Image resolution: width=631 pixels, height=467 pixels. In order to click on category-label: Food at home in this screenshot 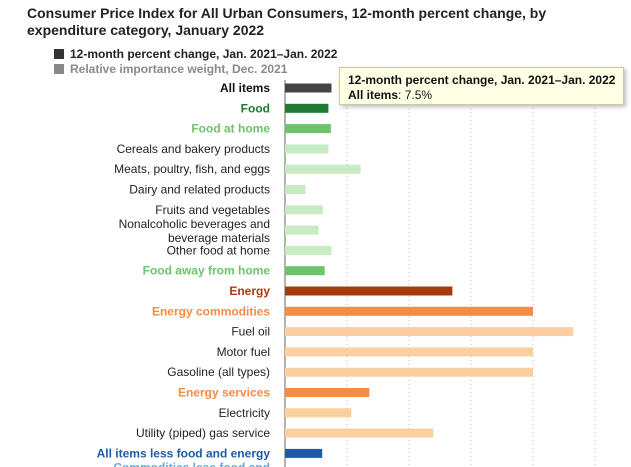, I will do `click(230, 129)`.